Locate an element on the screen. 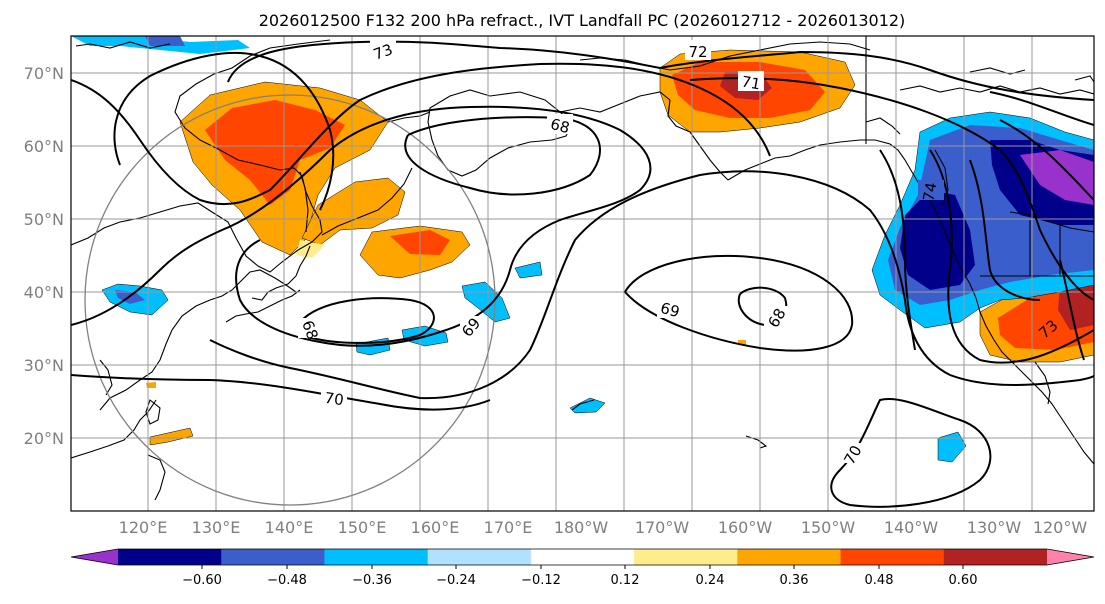 Image resolution: width=1105 pixels, height=604 pixels. lat-label: 60°N is located at coordinates (44, 146).